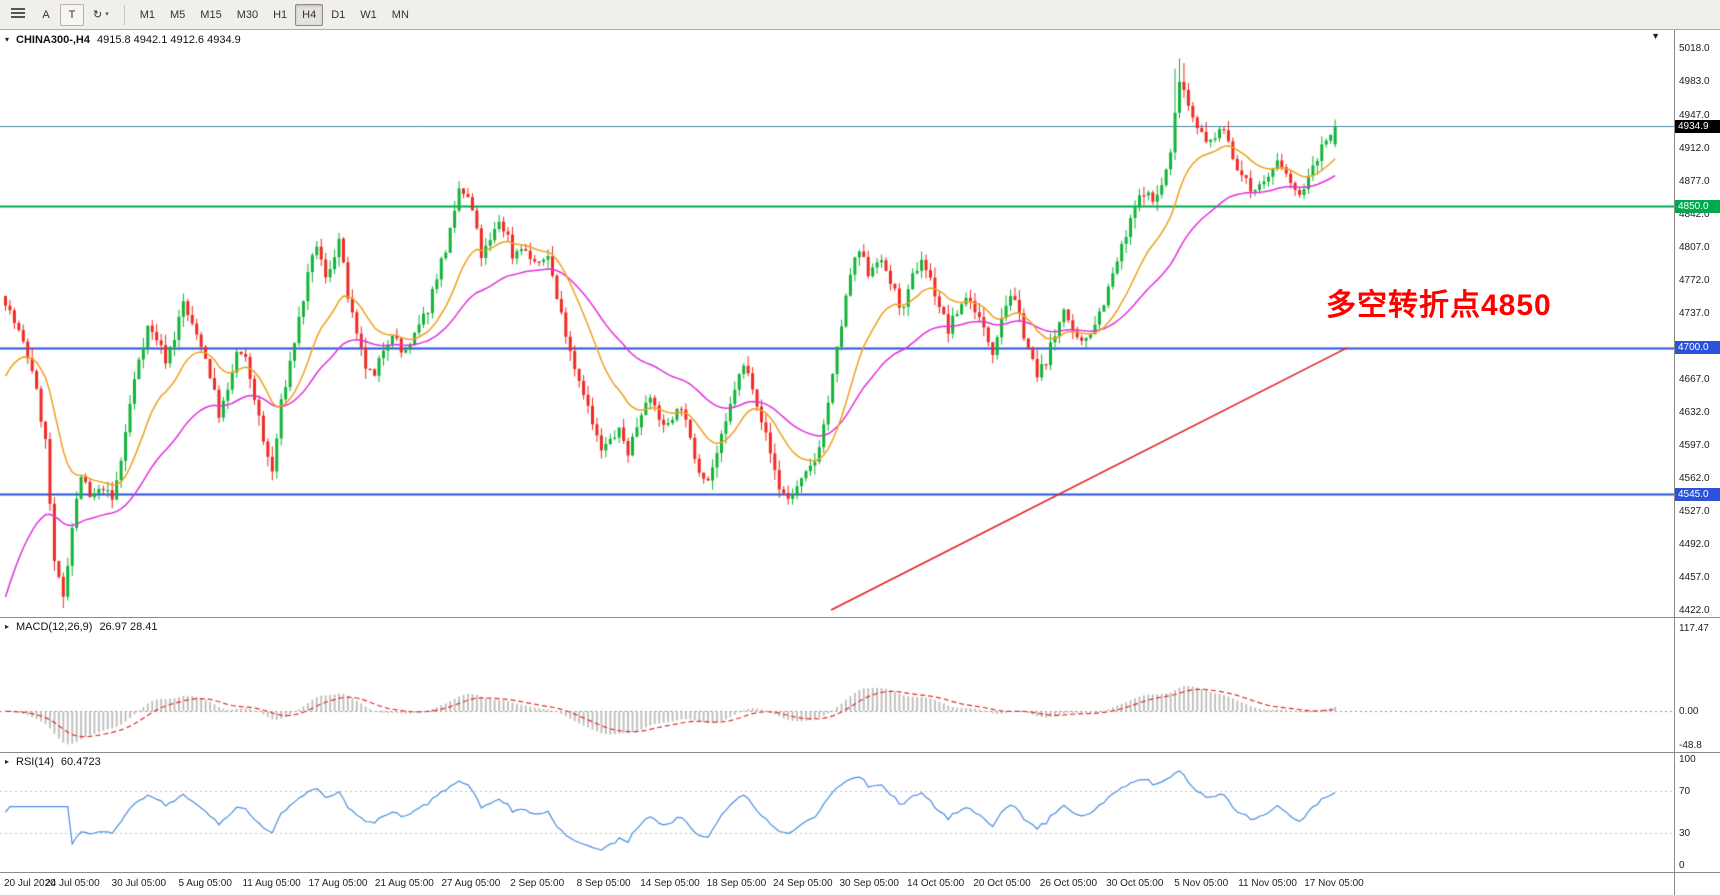 The height and width of the screenshot is (895, 1720). What do you see at coordinates (107, 14) in the screenshot?
I see `chevron-down-icon: ▾` at bounding box center [107, 14].